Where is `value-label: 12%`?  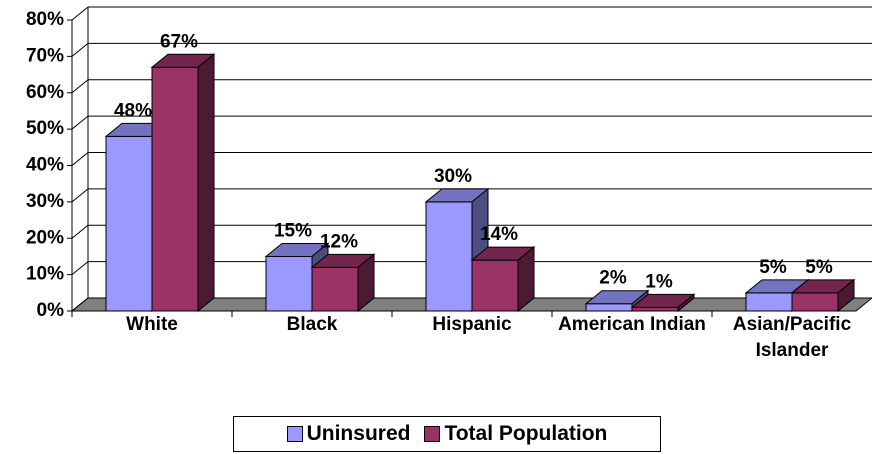
value-label: 12% is located at coordinates (339, 241).